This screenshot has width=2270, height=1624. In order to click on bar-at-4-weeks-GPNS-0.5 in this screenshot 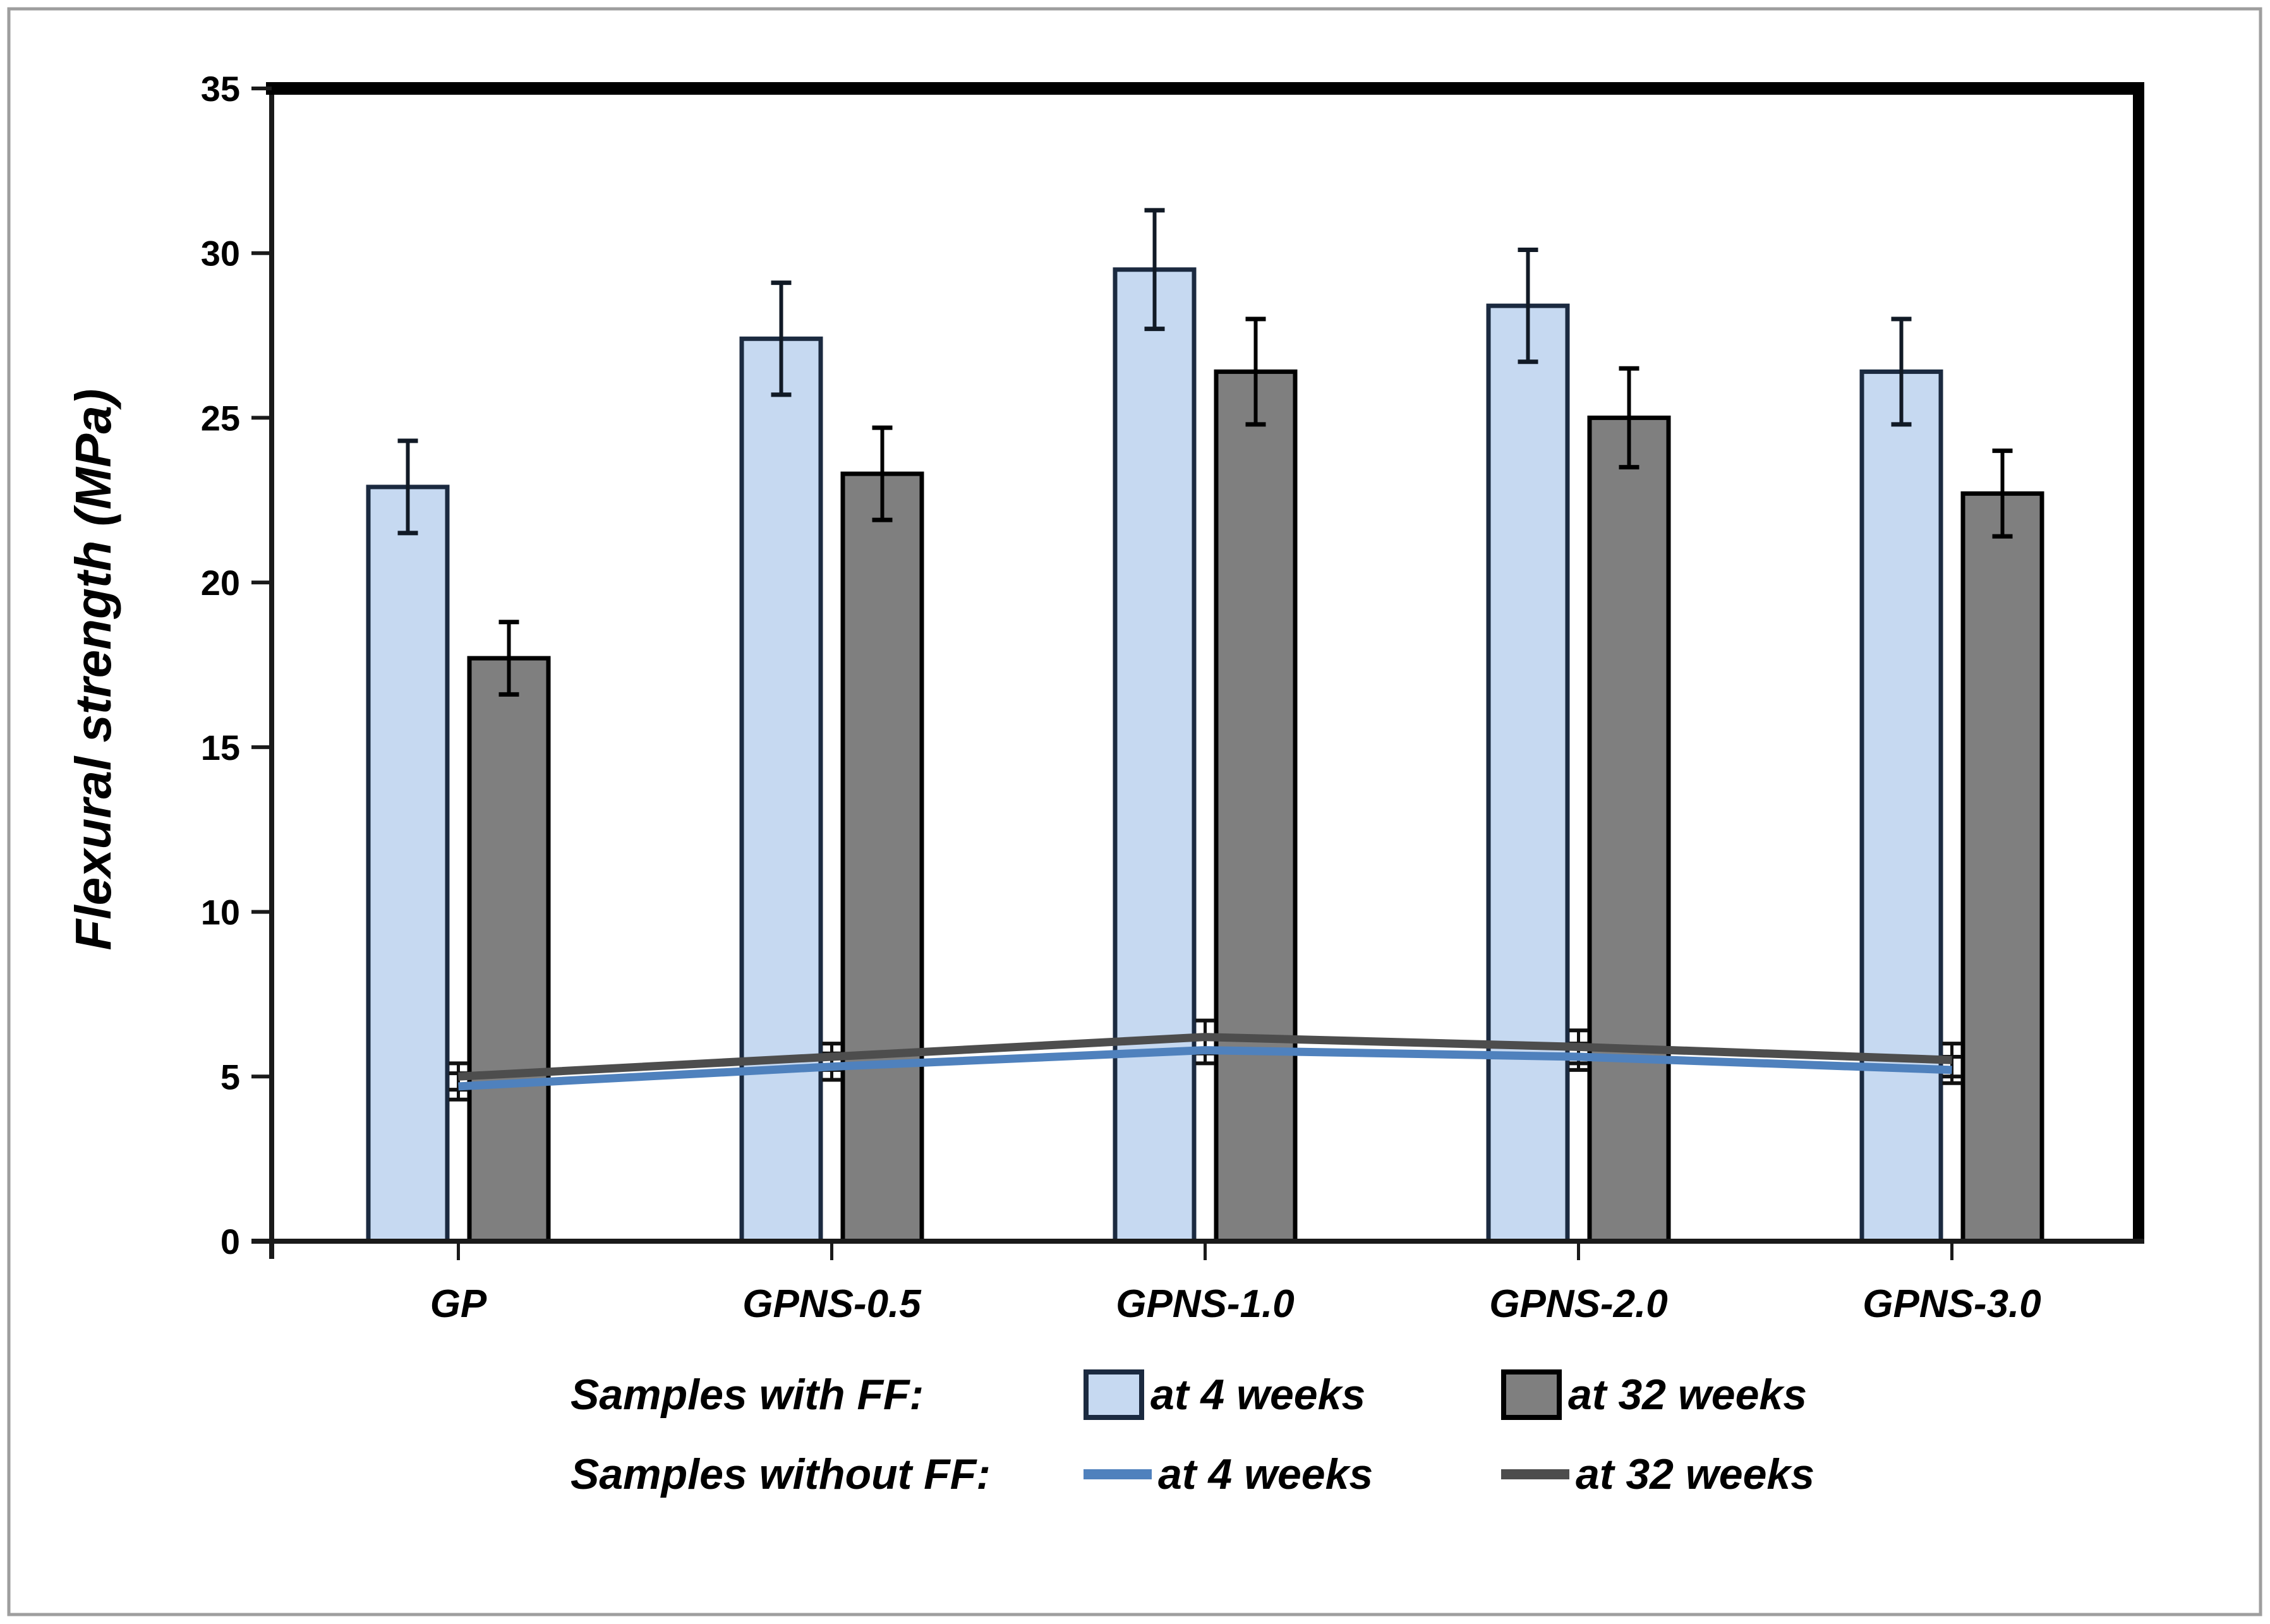, I will do `click(781, 790)`.